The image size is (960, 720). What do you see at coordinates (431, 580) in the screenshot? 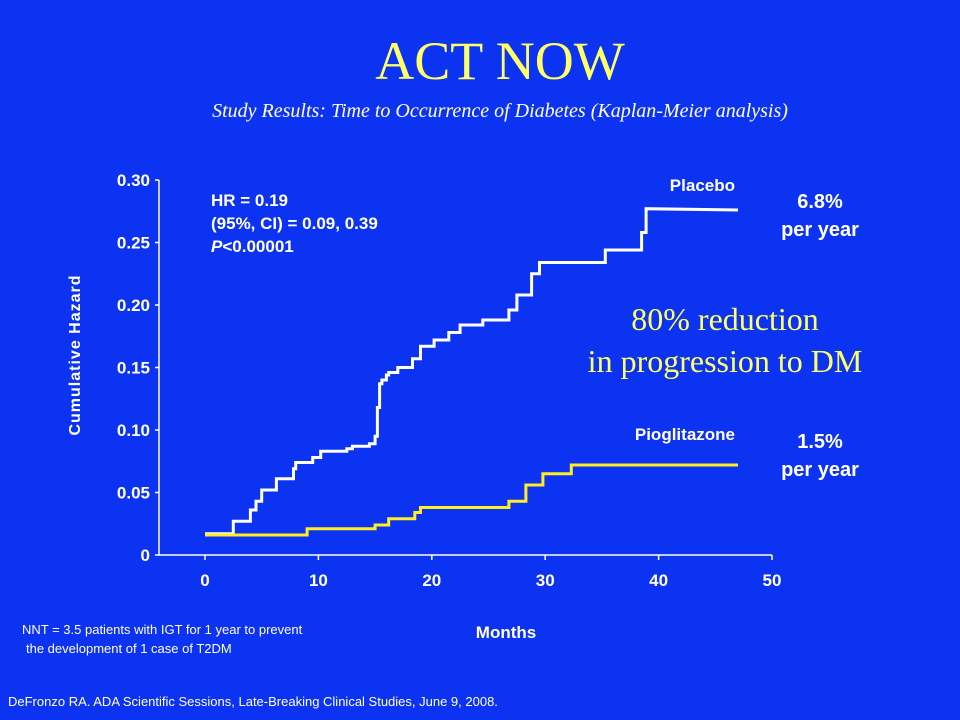
I see `x-tick-label: 20` at bounding box center [431, 580].